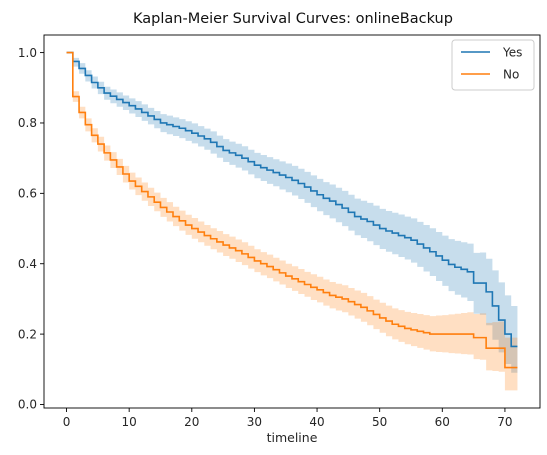  What do you see at coordinates (129, 422) in the screenshot?
I see `x-tick-label: 10` at bounding box center [129, 422].